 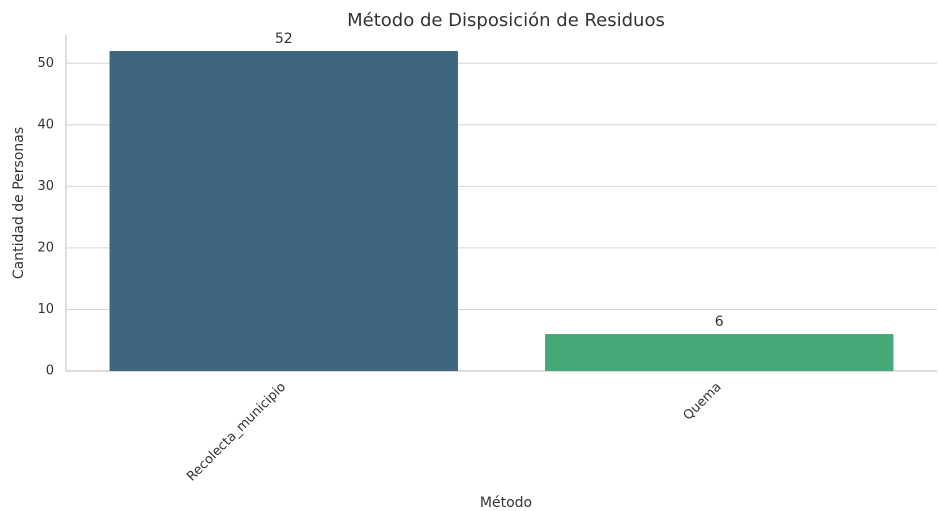 I want to click on x-tick-label: Recolecta_municipio, so click(x=236, y=432).